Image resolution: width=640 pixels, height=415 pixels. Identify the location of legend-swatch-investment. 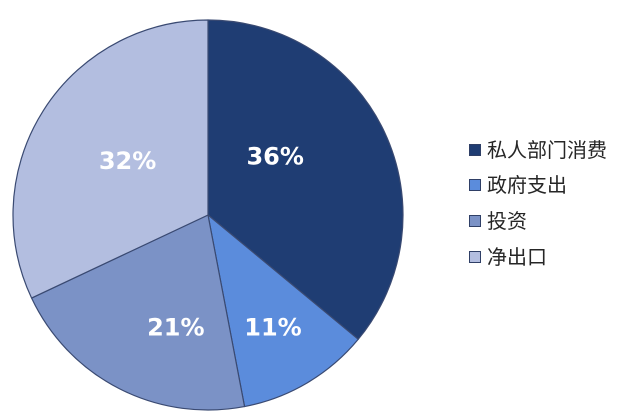
(475, 220).